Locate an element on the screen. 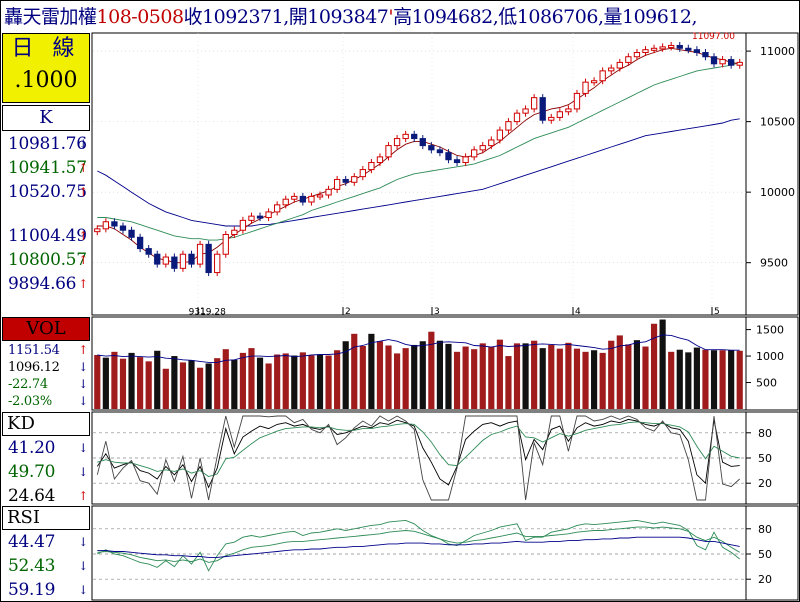 The width and height of the screenshot is (800, 602). k-label: K is located at coordinates (46, 117).